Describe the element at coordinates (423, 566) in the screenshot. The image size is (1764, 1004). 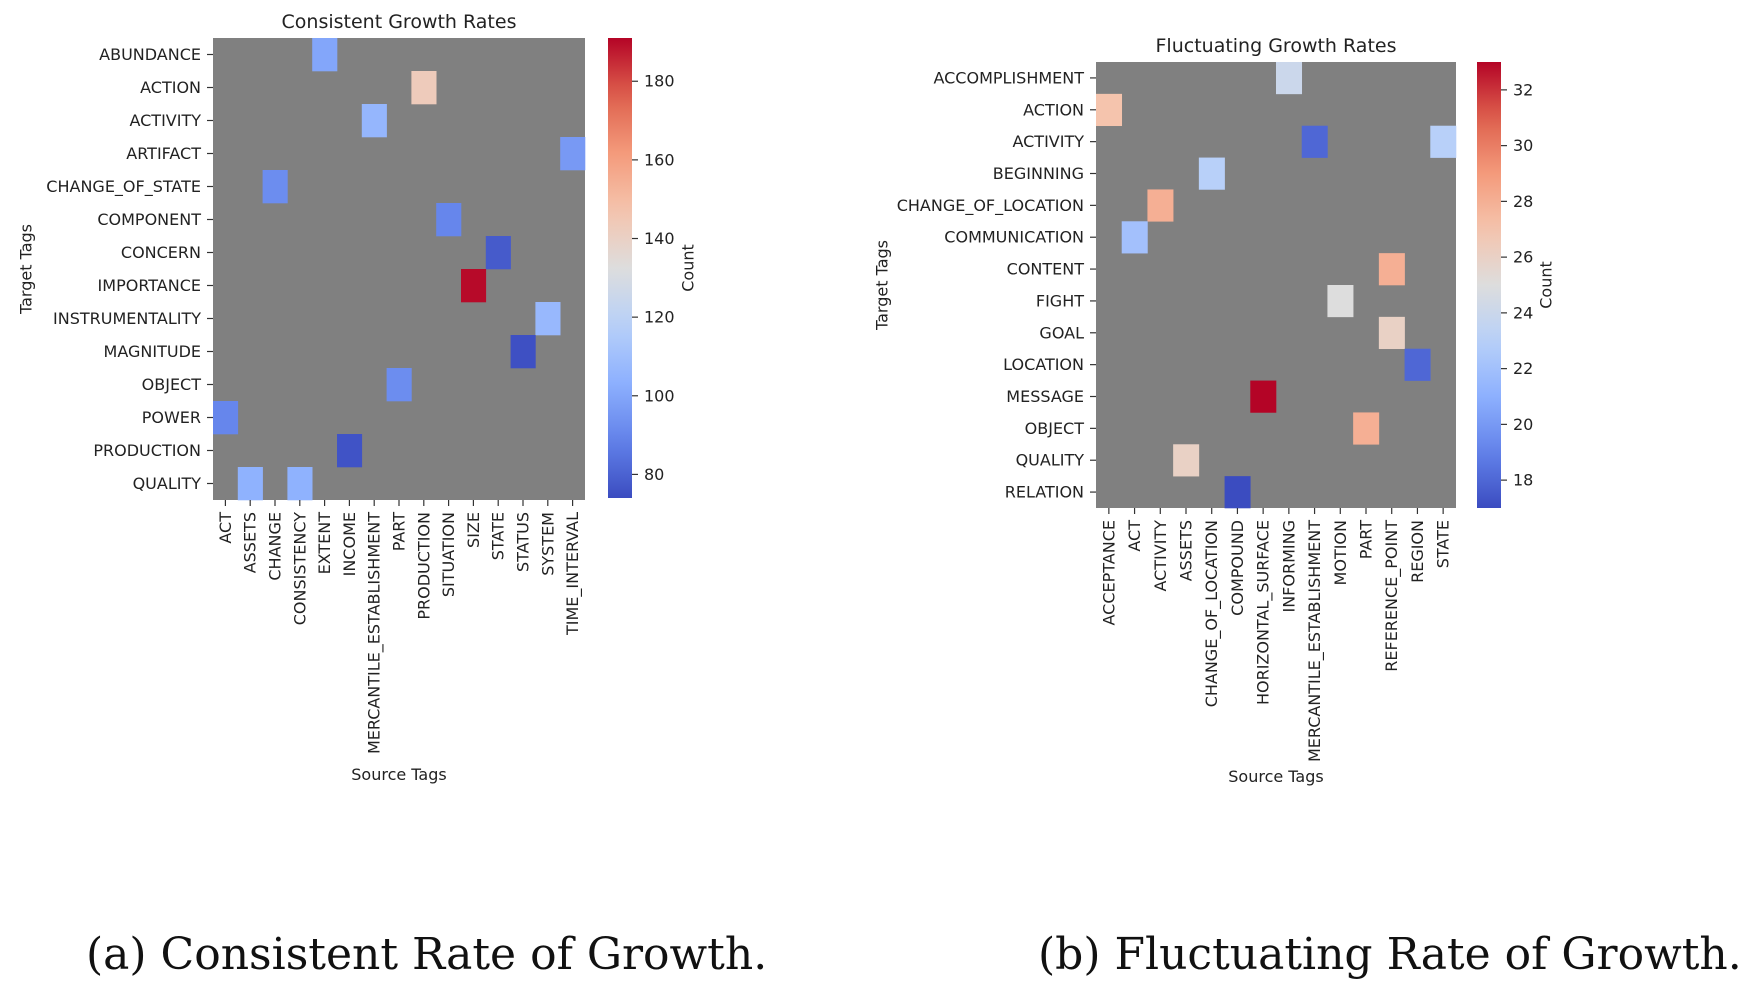
I see `x-tick-label-production: PRODUCTION` at that location.